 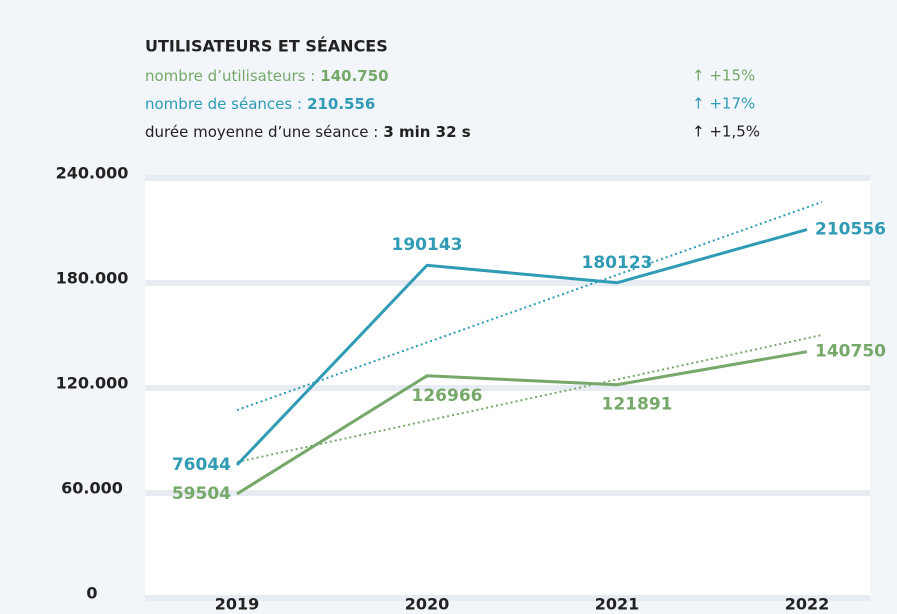 I want to click on stat-label: nombre d’utilisateurs :, so click(x=230, y=76).